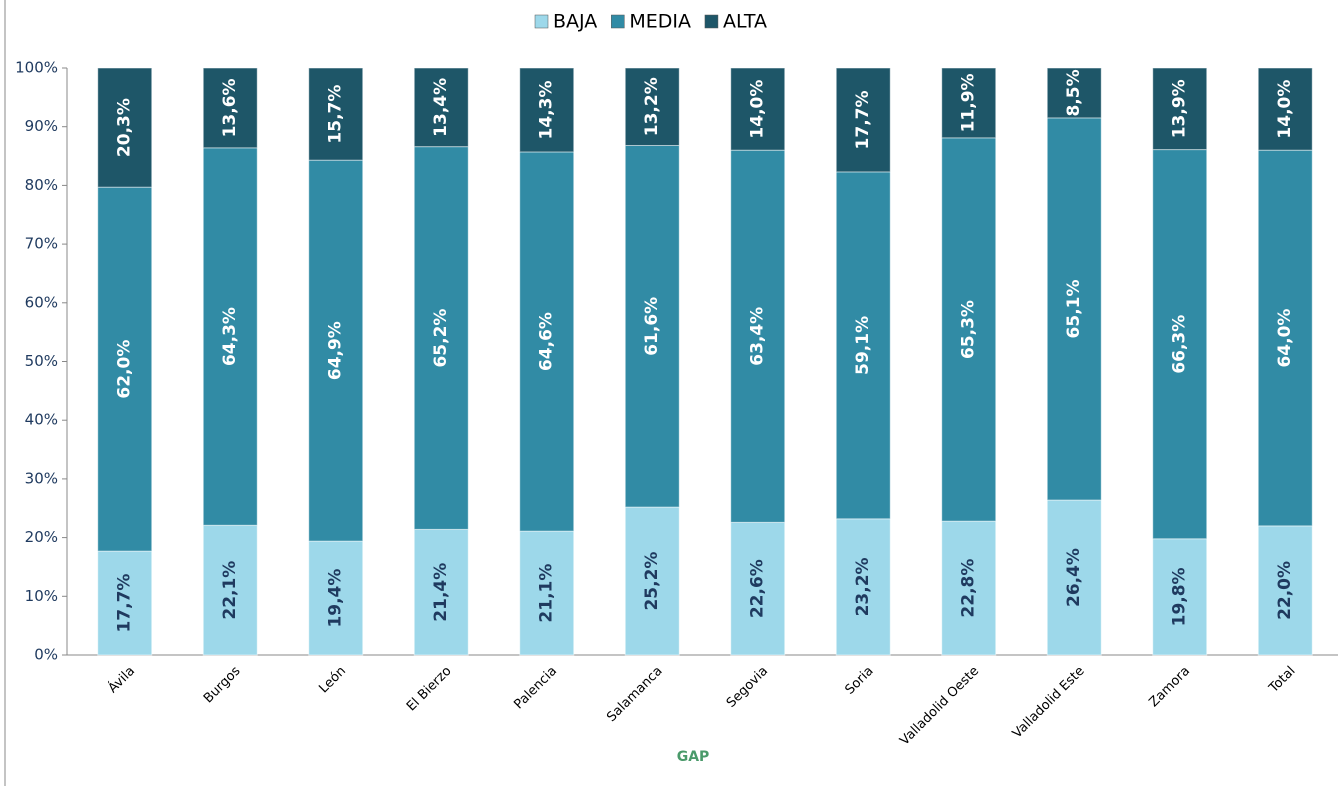  I want to click on data-label: 13,6%, so click(230, 107).